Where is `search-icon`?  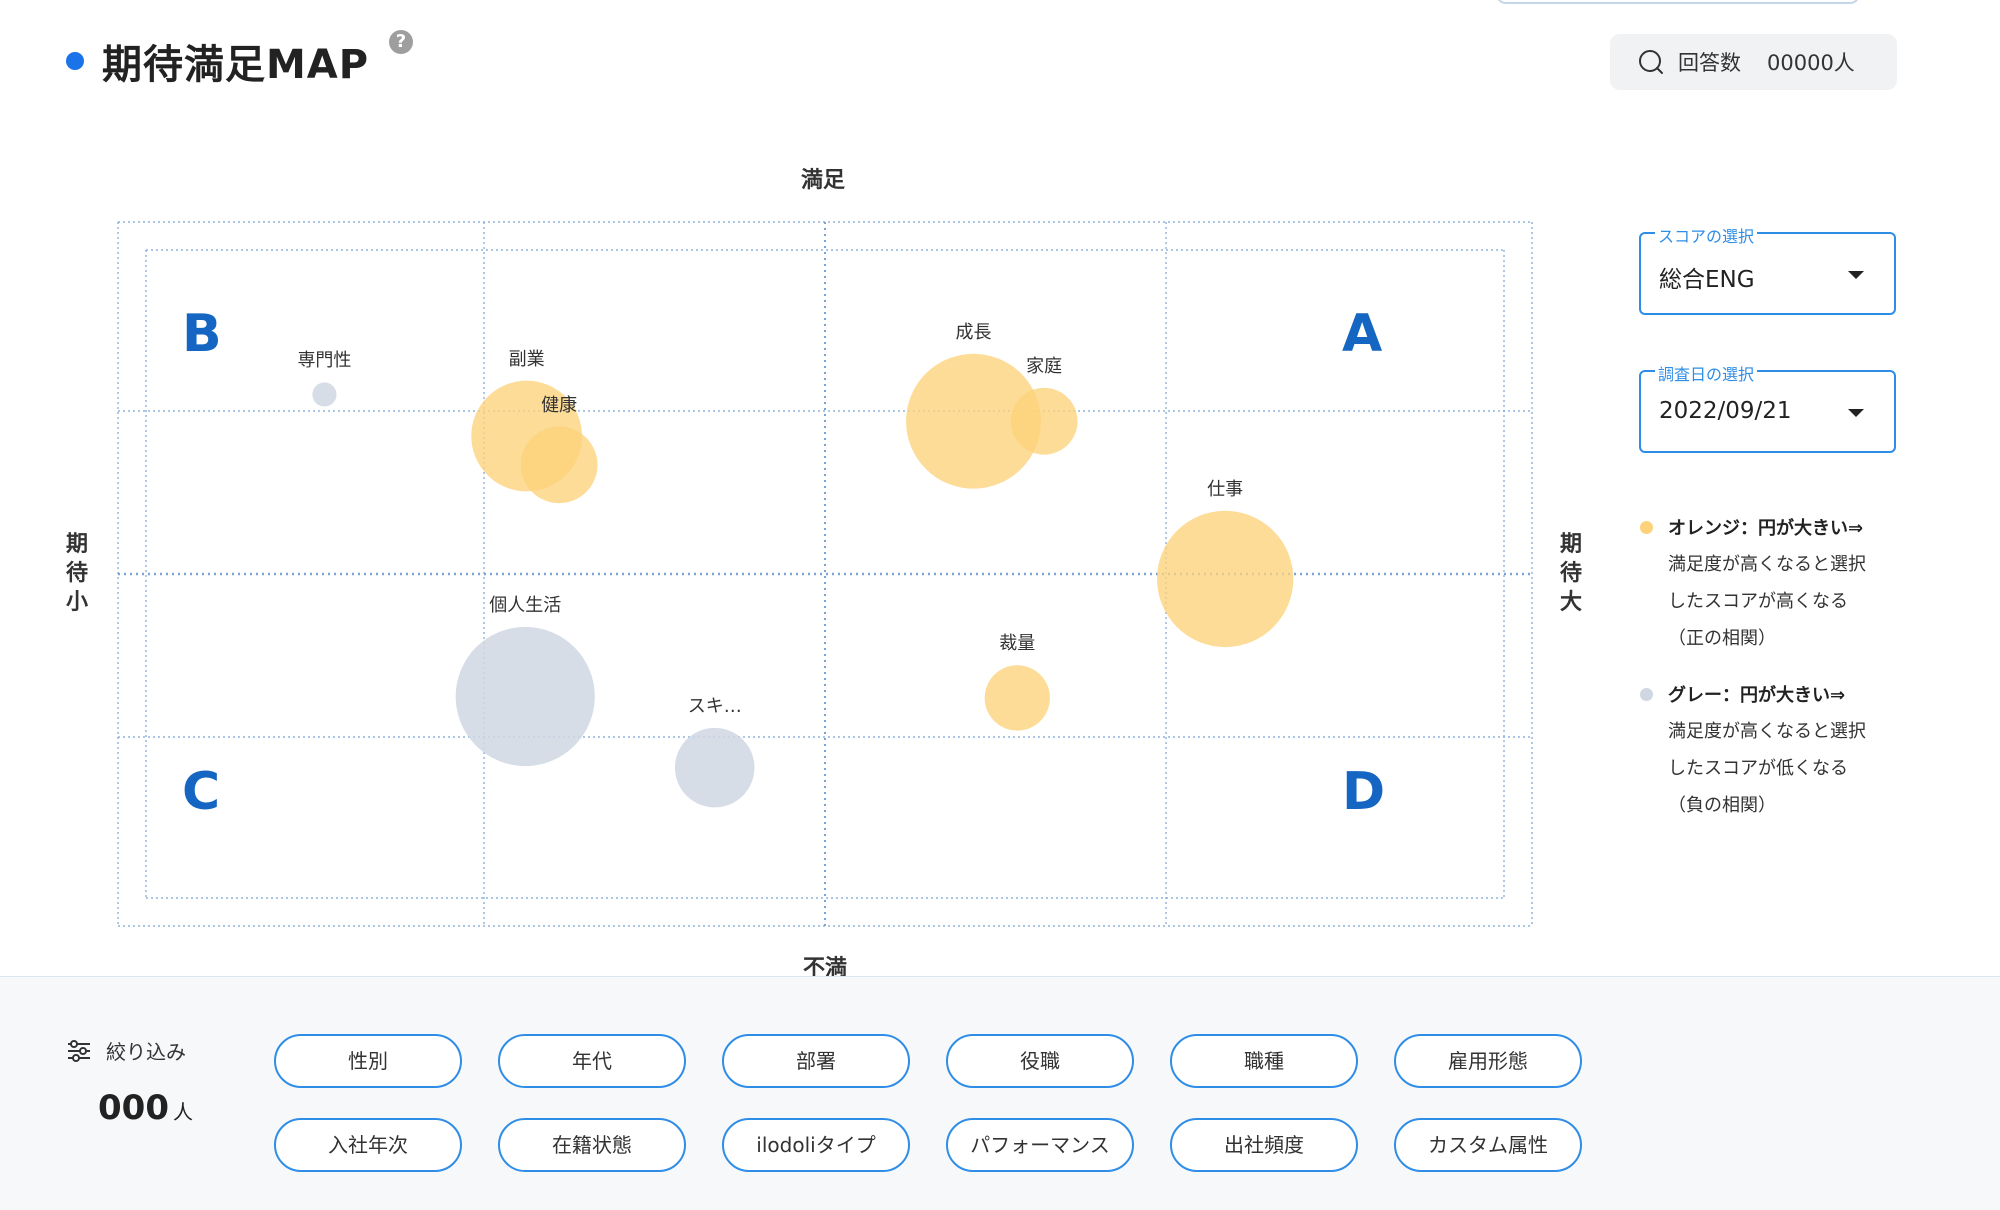 search-icon is located at coordinates (1651, 62).